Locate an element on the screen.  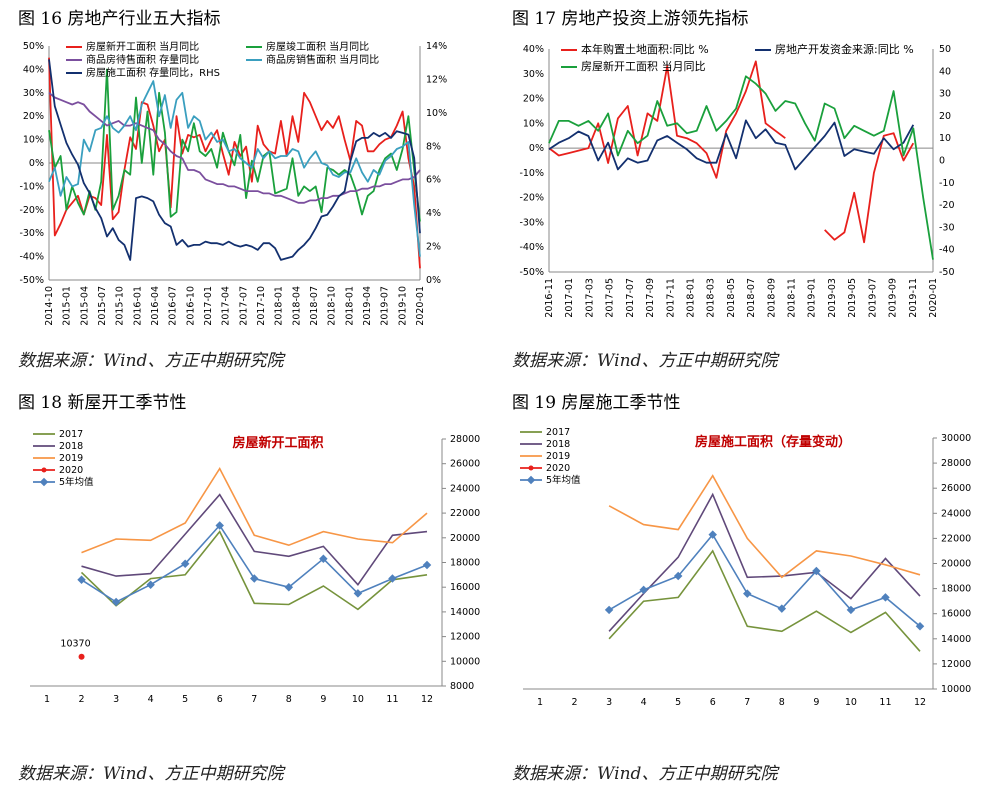
c16-x-tick: 2019-04 is located at coordinates (367, 306).